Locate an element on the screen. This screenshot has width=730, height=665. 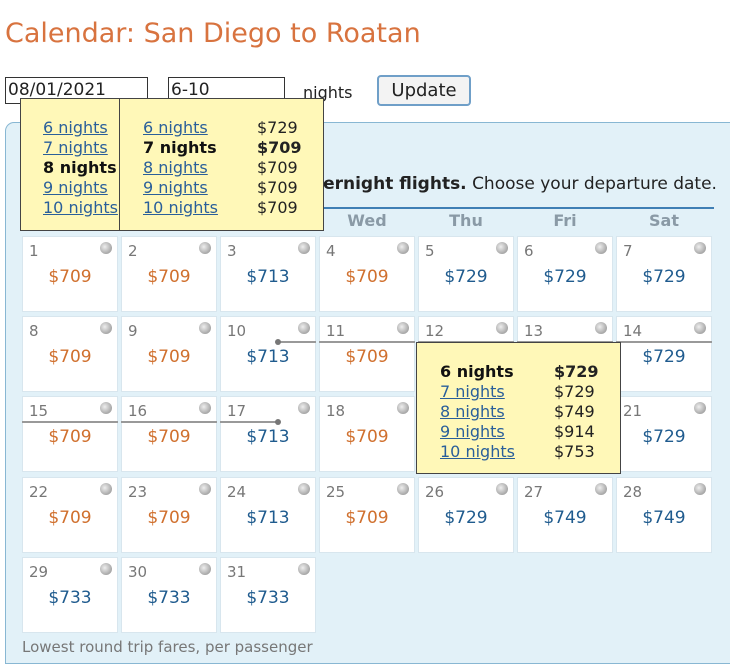
day-cell: 3 $713 is located at coordinates (268, 274).